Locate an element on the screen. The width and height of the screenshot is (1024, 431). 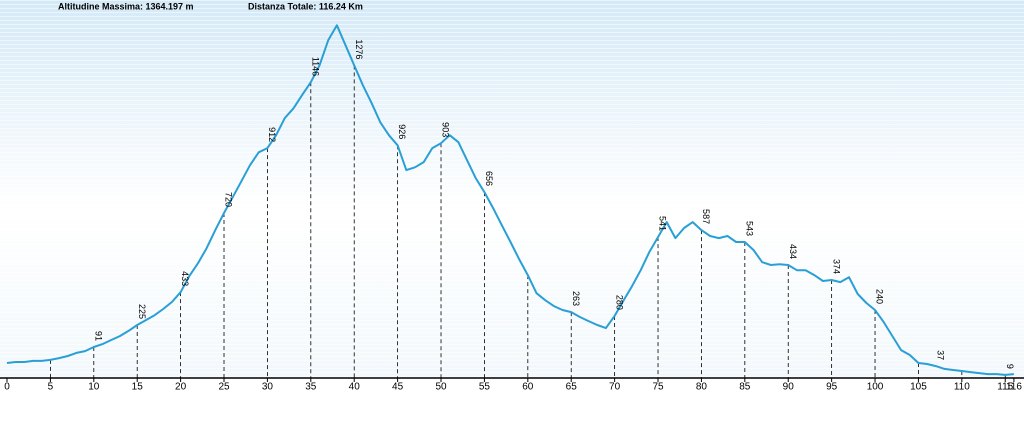
elevation-annotation: 9 is located at coordinates (1010, 366).